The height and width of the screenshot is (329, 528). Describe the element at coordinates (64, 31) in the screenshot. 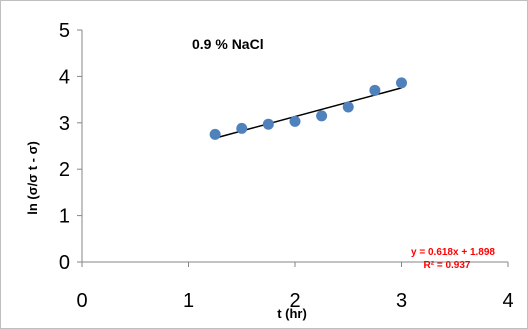

I see `y-tick-label: 5` at that location.